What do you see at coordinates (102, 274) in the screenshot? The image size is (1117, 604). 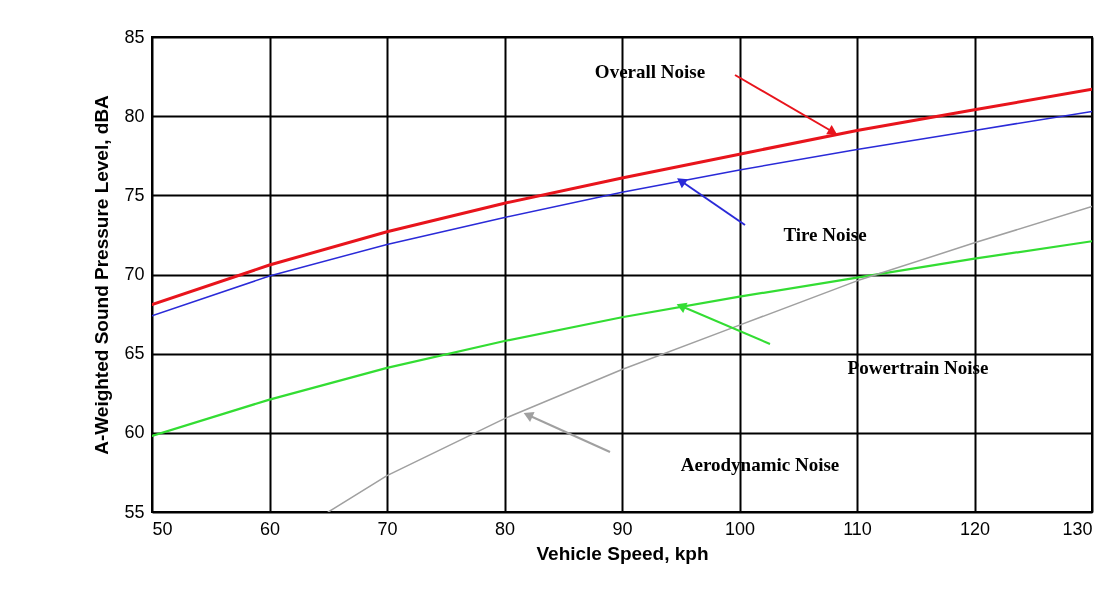 I see `y-axis-title: A-Weighted Sound Pressure Level, dBA` at bounding box center [102, 274].